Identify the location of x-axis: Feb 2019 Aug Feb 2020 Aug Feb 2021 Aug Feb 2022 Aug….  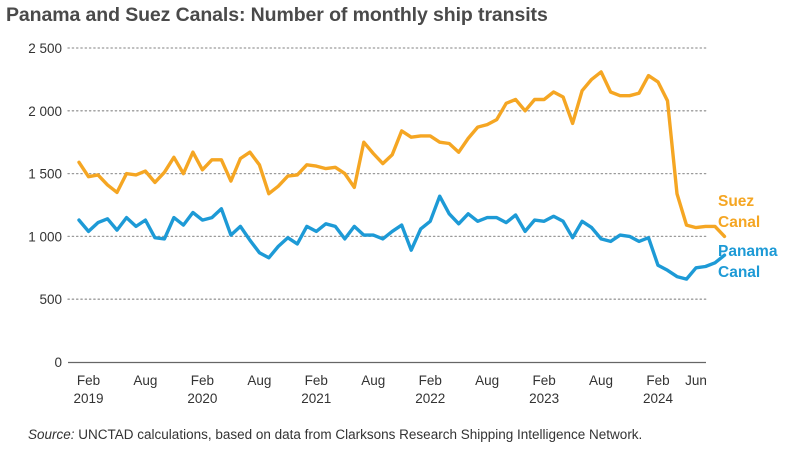
(387, 383).